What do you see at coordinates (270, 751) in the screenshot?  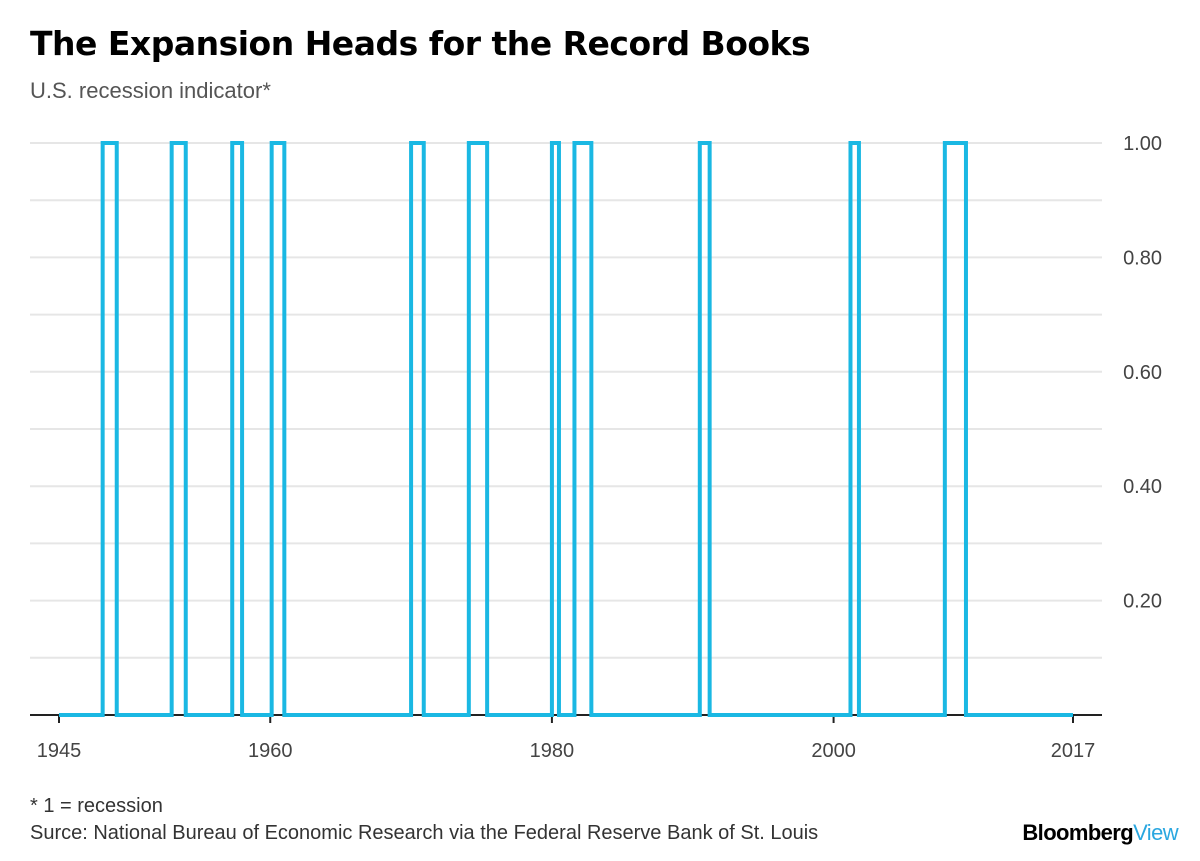 I see `x-tick-label: 1960` at bounding box center [270, 751].